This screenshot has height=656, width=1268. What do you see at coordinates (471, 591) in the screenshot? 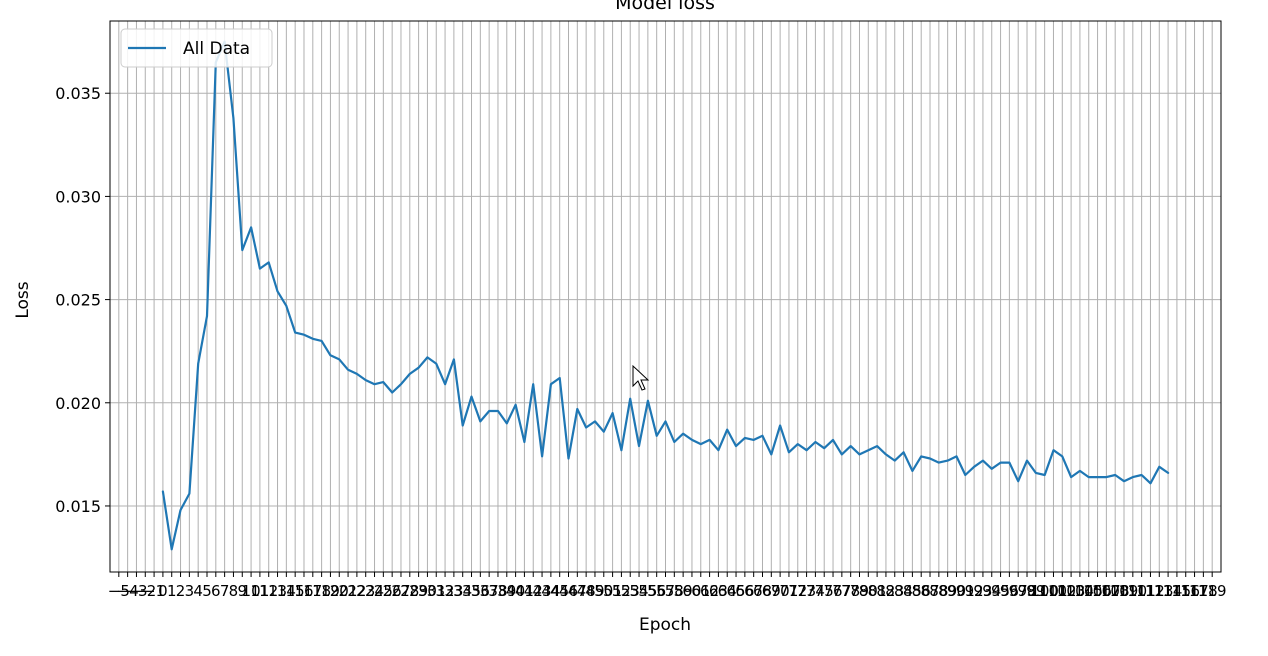
I see `x-tick-label: 35` at bounding box center [471, 591].